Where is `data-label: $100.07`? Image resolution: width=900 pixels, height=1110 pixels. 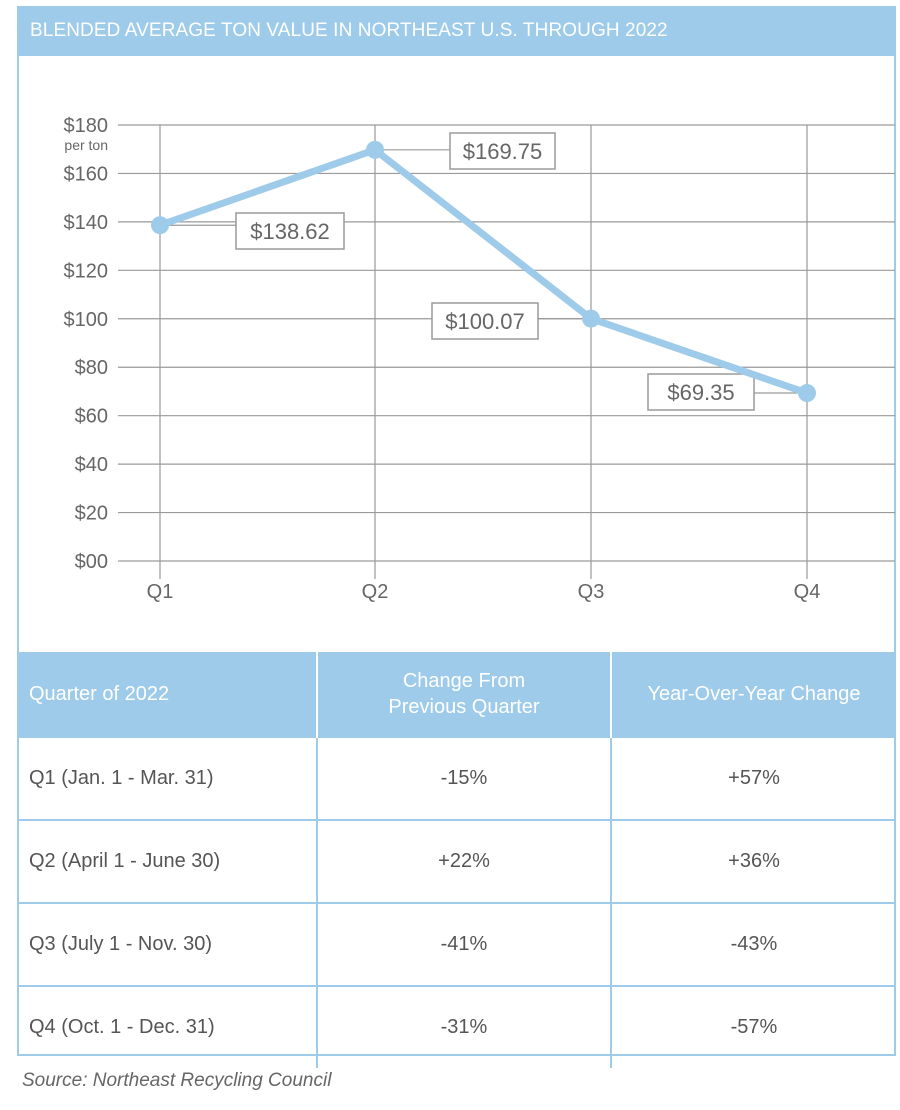
data-label: $100.07 is located at coordinates (485, 321).